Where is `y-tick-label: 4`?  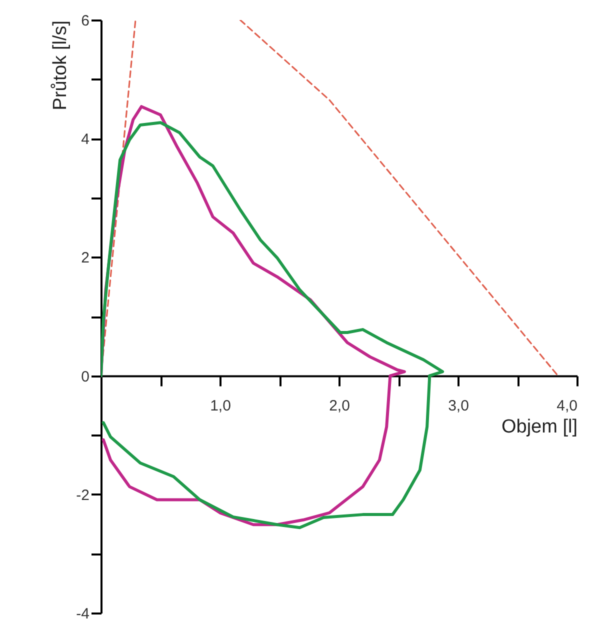
y-tick-label: 4 is located at coordinates (85, 139).